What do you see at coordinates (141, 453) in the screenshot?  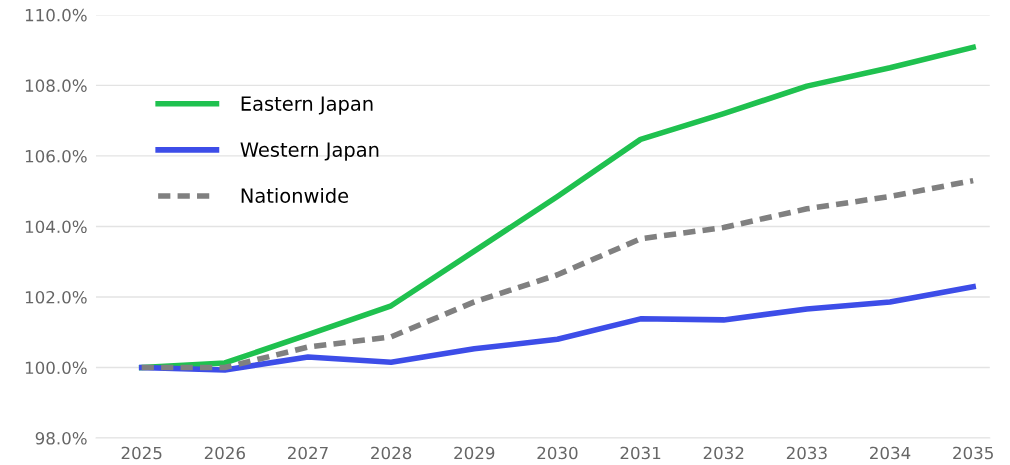 I see `x-tick-label: 2025` at bounding box center [141, 453].